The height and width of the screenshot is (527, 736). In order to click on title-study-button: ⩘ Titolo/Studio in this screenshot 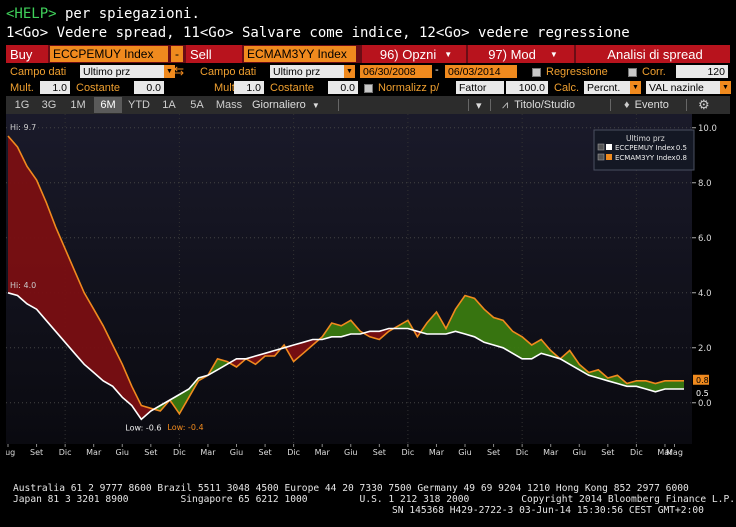, I will do `click(538, 105)`.